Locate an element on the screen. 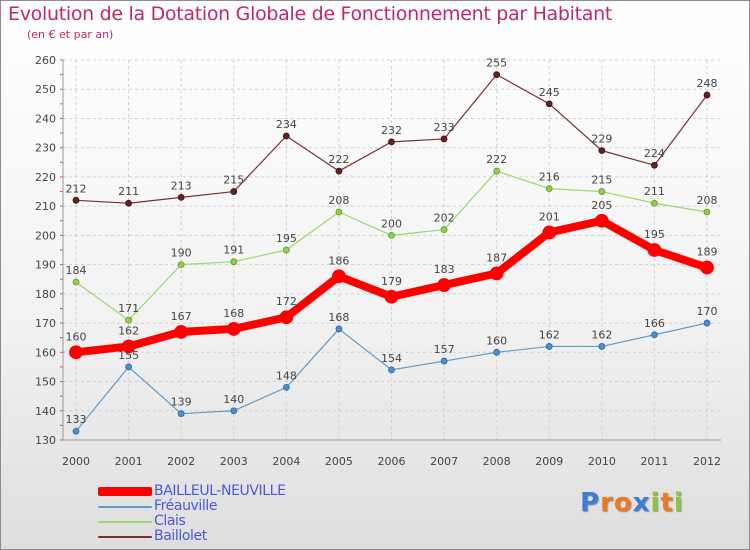 The image size is (750, 550). legend-label-baillolet: Baillolet is located at coordinates (180, 536).